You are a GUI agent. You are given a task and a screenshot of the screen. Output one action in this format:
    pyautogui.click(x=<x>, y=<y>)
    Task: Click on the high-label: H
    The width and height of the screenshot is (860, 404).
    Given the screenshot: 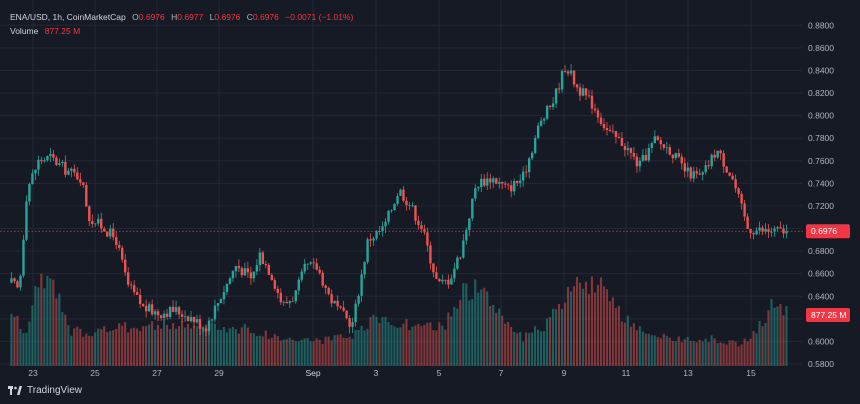 What is the action you would take?
    pyautogui.click(x=174, y=17)
    